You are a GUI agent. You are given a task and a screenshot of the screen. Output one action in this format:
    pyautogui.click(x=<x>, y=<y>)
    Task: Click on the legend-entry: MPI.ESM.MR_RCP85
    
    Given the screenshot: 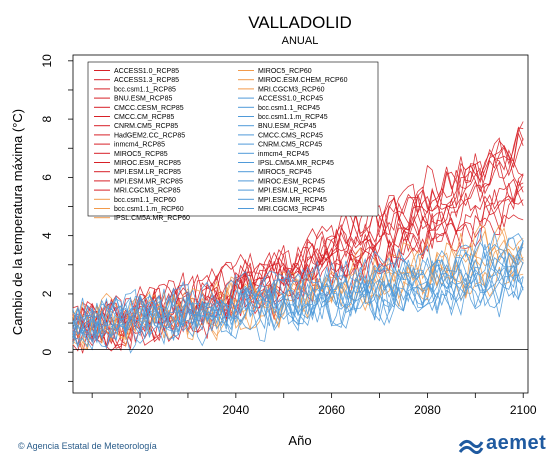 What is the action you would take?
    pyautogui.click(x=148, y=181)
    